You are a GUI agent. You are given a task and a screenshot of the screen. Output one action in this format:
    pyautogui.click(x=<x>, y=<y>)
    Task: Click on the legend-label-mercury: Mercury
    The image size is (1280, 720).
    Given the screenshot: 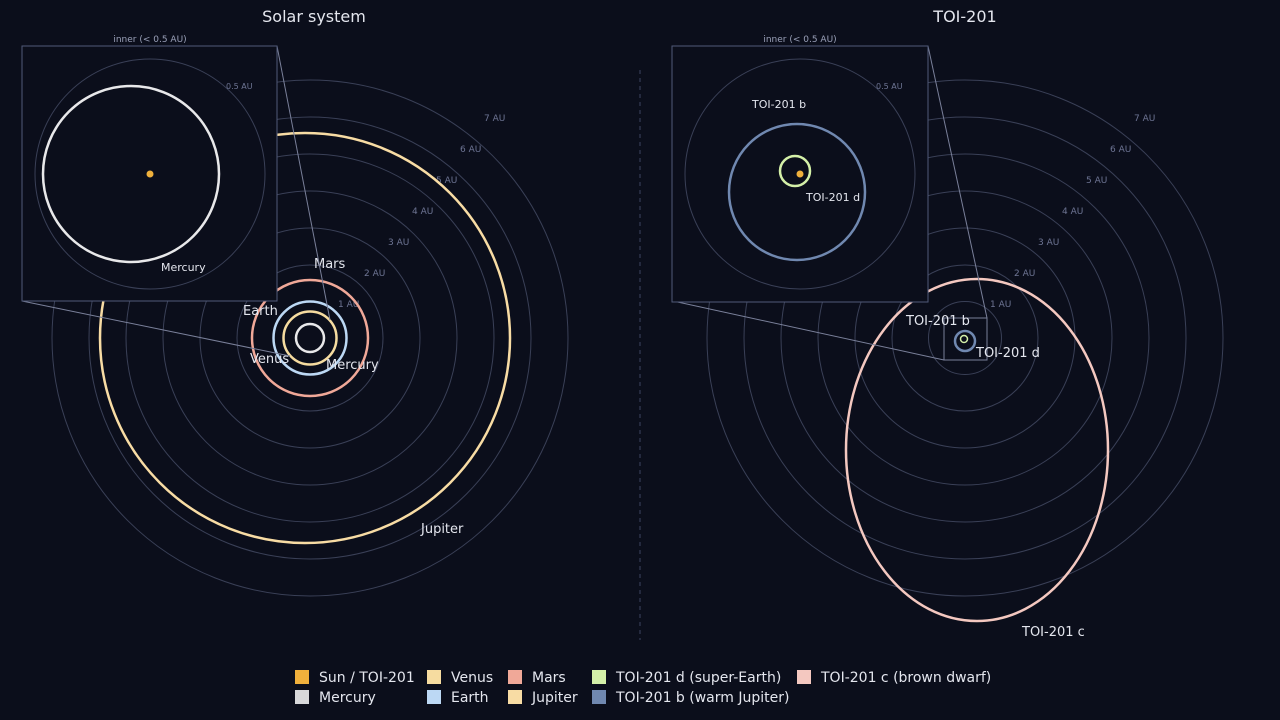 What is the action you would take?
    pyautogui.click(x=347, y=698)
    